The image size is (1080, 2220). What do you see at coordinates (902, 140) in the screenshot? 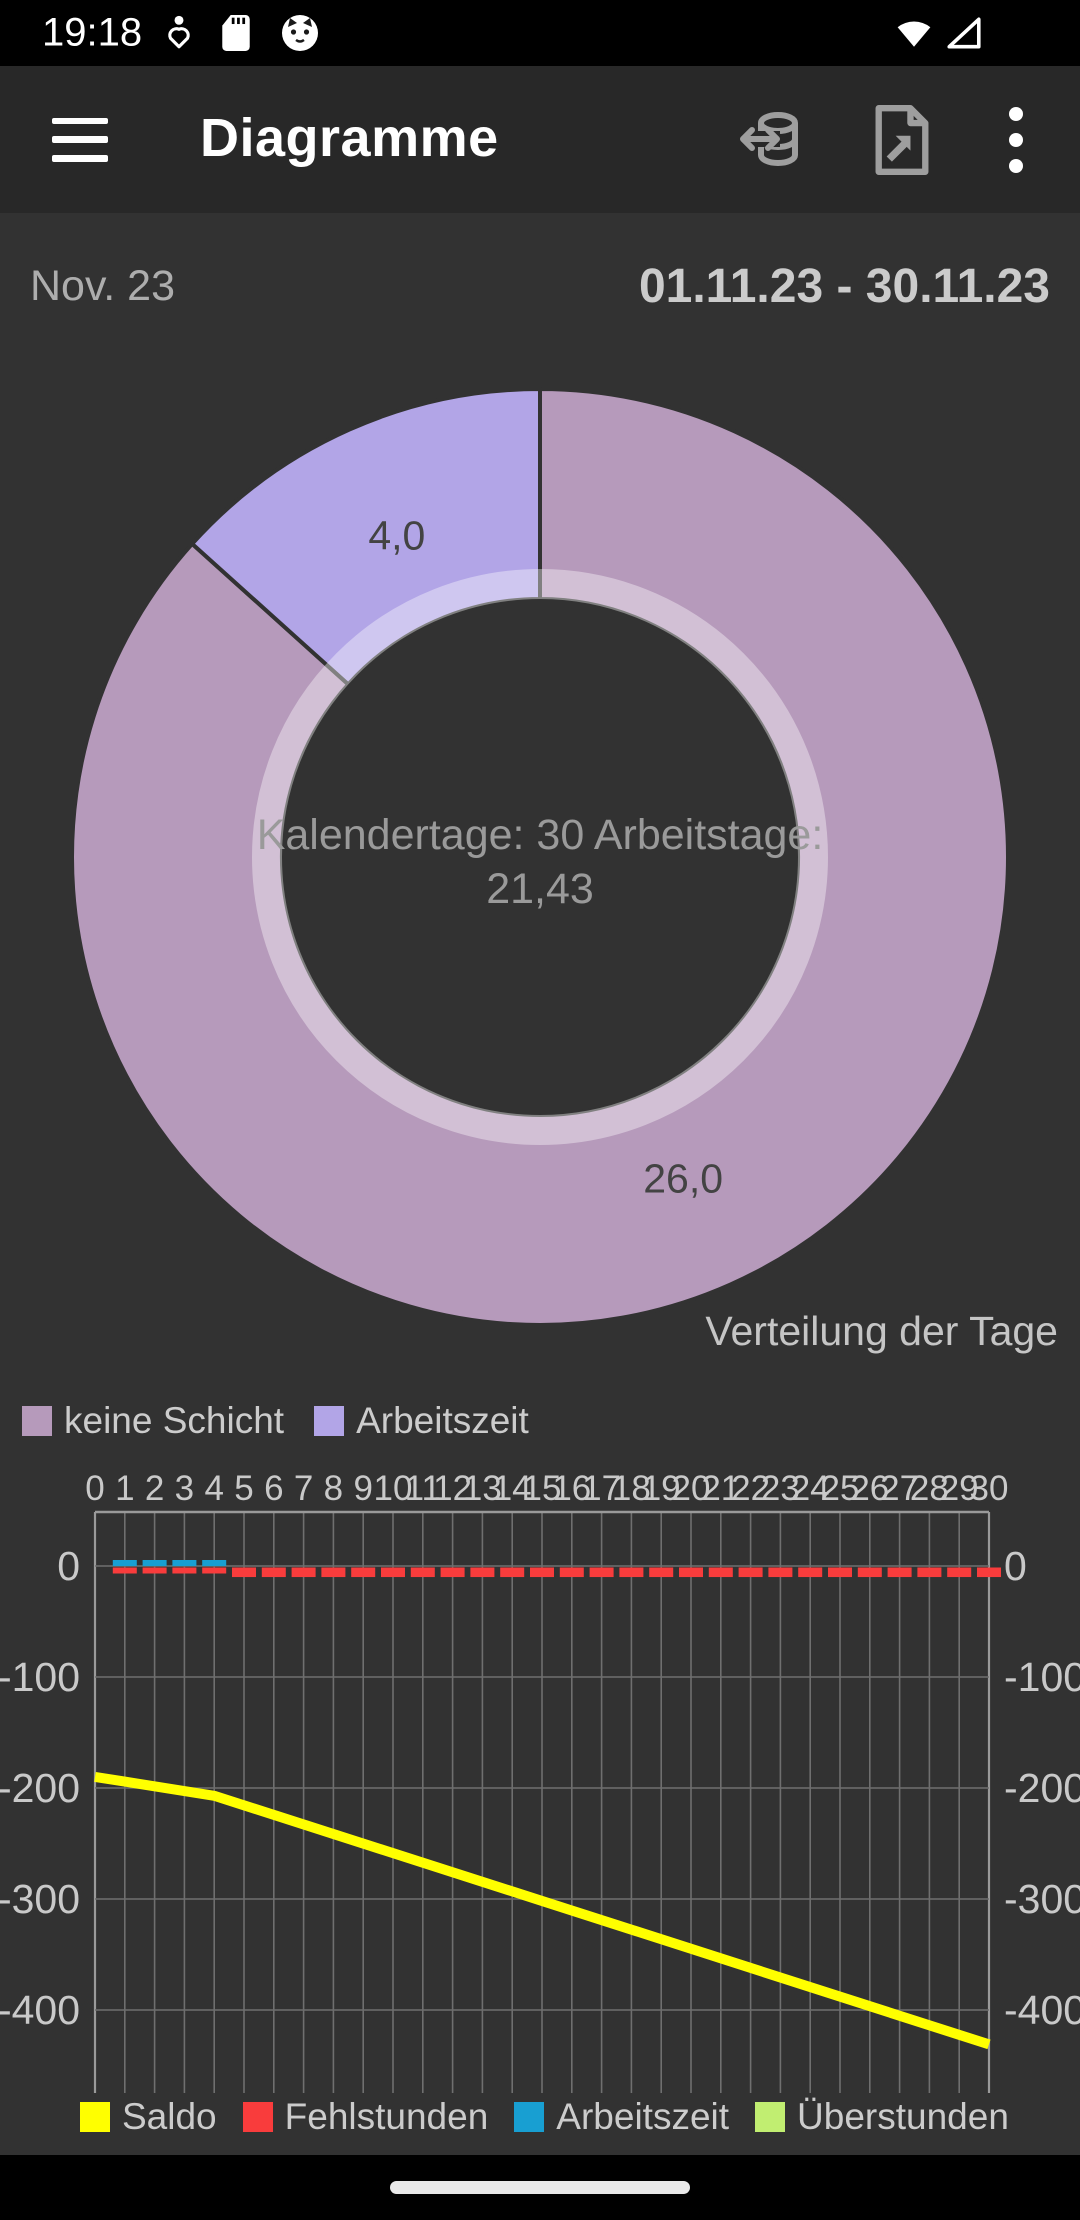
I see `export-file-icon` at bounding box center [902, 140].